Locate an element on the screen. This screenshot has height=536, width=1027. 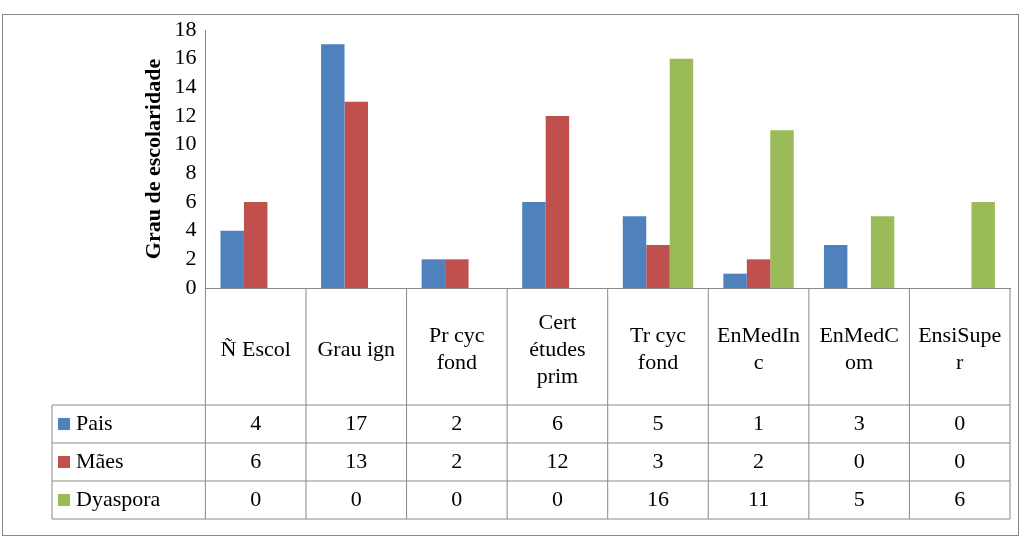
data-label: 13 is located at coordinates (356, 460).